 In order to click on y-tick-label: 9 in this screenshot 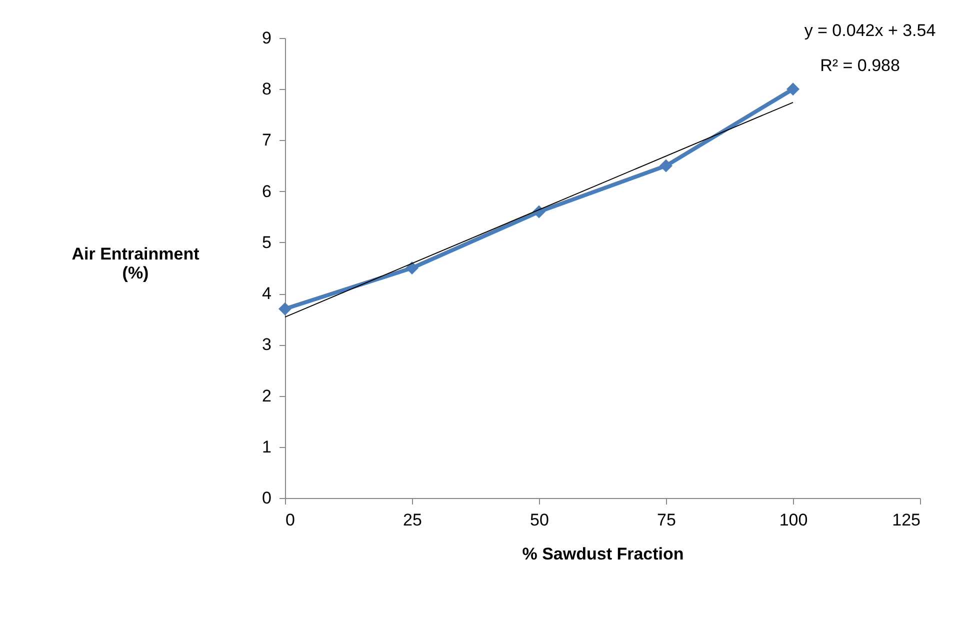, I will do `click(267, 38)`.